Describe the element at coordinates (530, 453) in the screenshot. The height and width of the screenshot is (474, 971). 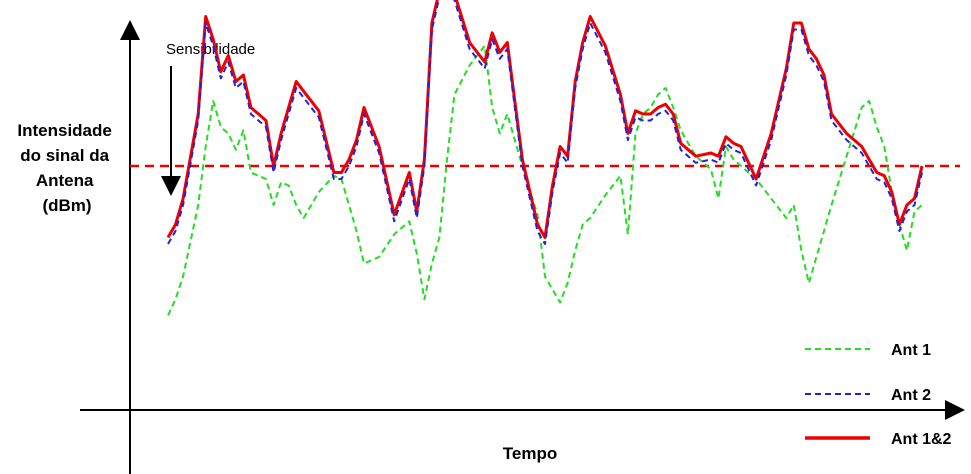
I see `x-axis-label: Tempo` at that location.